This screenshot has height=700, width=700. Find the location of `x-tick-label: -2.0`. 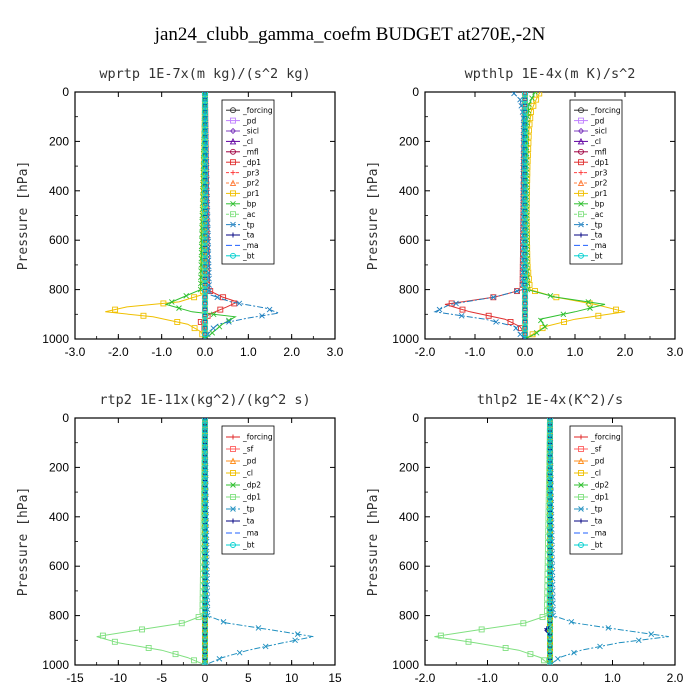

x-tick-label: -2.0 is located at coordinates (425, 352).